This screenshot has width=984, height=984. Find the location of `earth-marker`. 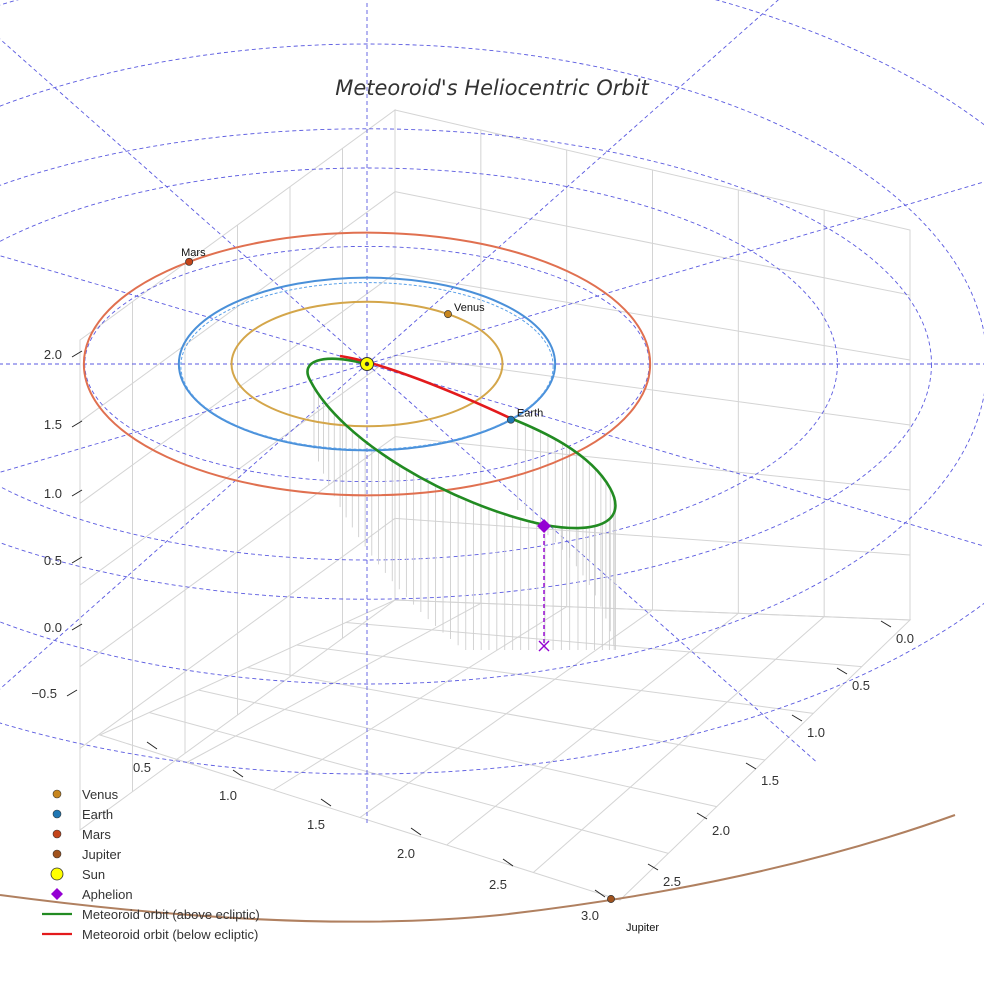

earth-marker is located at coordinates (510, 419).